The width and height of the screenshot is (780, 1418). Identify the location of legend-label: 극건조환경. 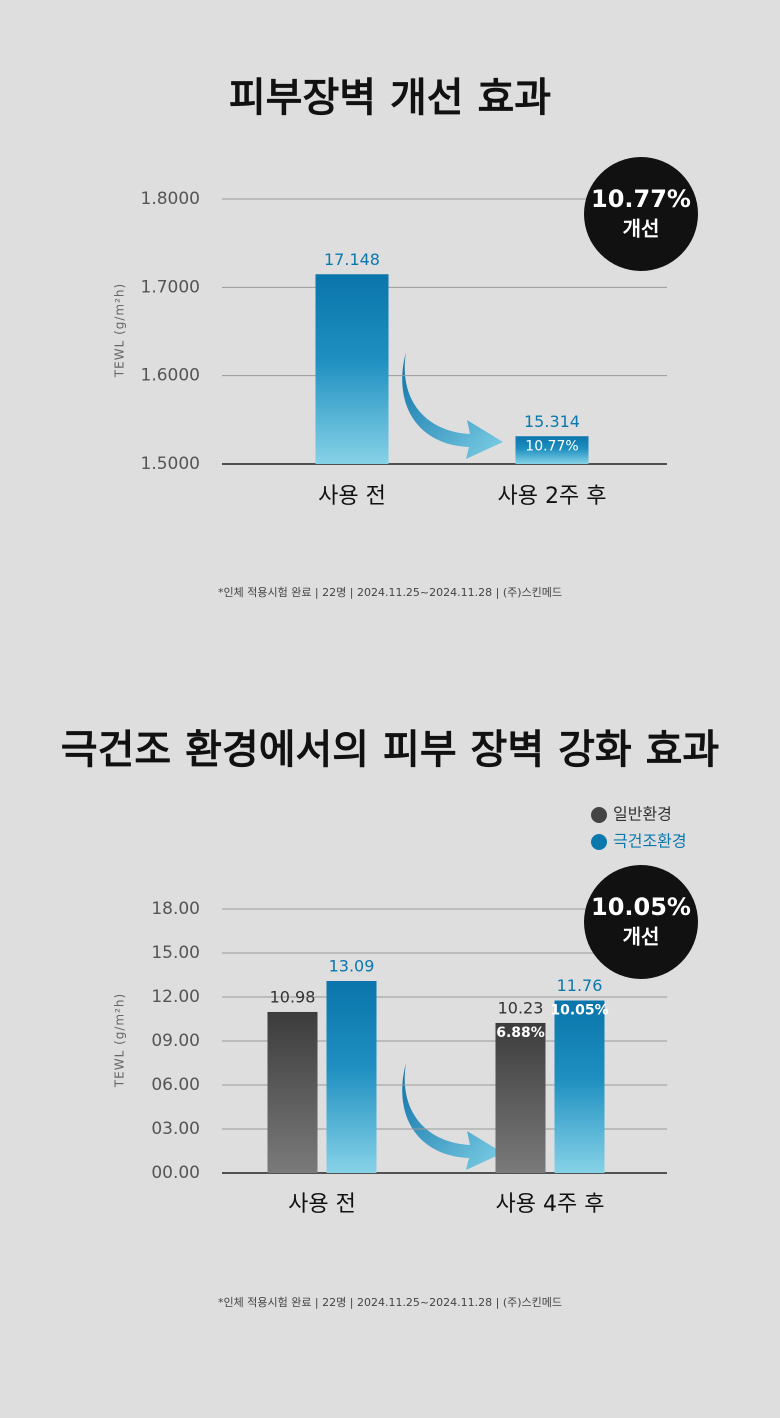
(650, 841).